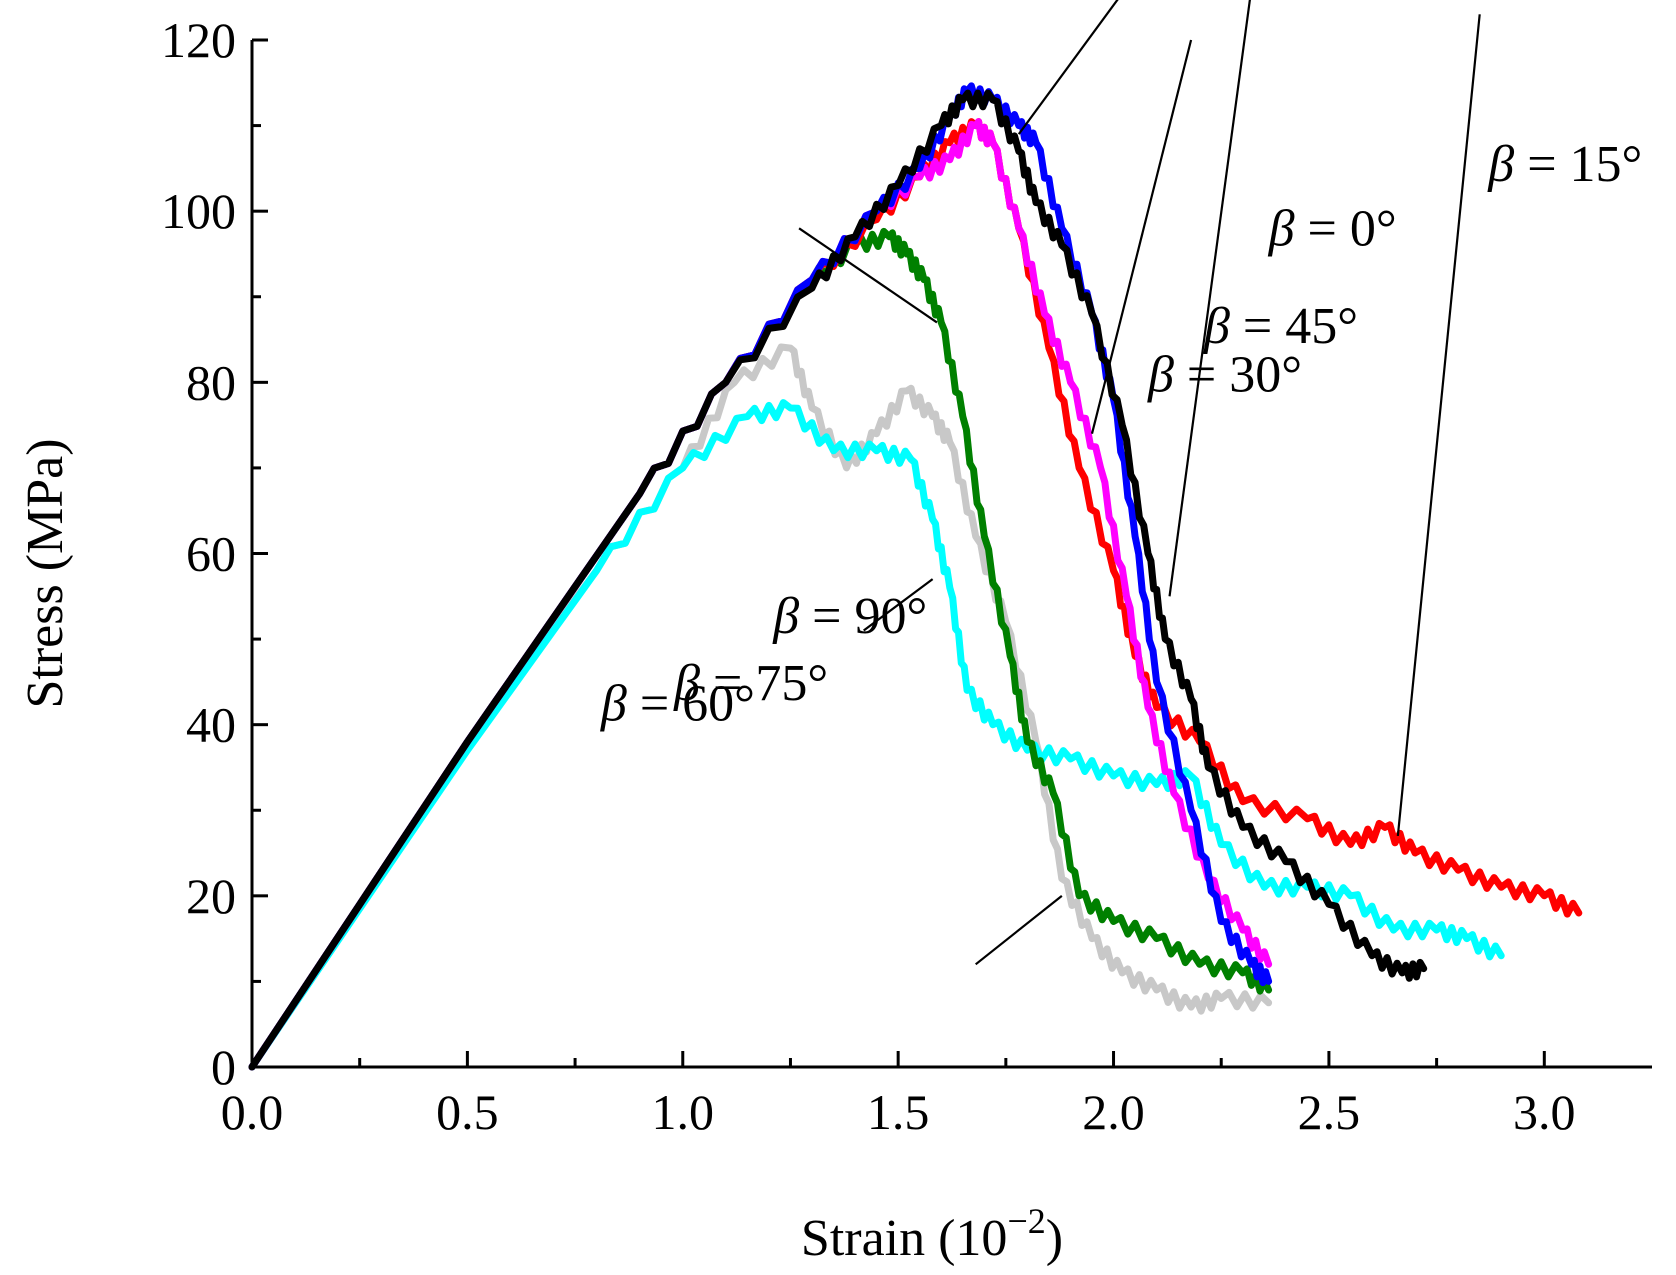  What do you see at coordinates (1054, 1238) in the screenshot?
I see `x-axis-title-close: )` at bounding box center [1054, 1238].